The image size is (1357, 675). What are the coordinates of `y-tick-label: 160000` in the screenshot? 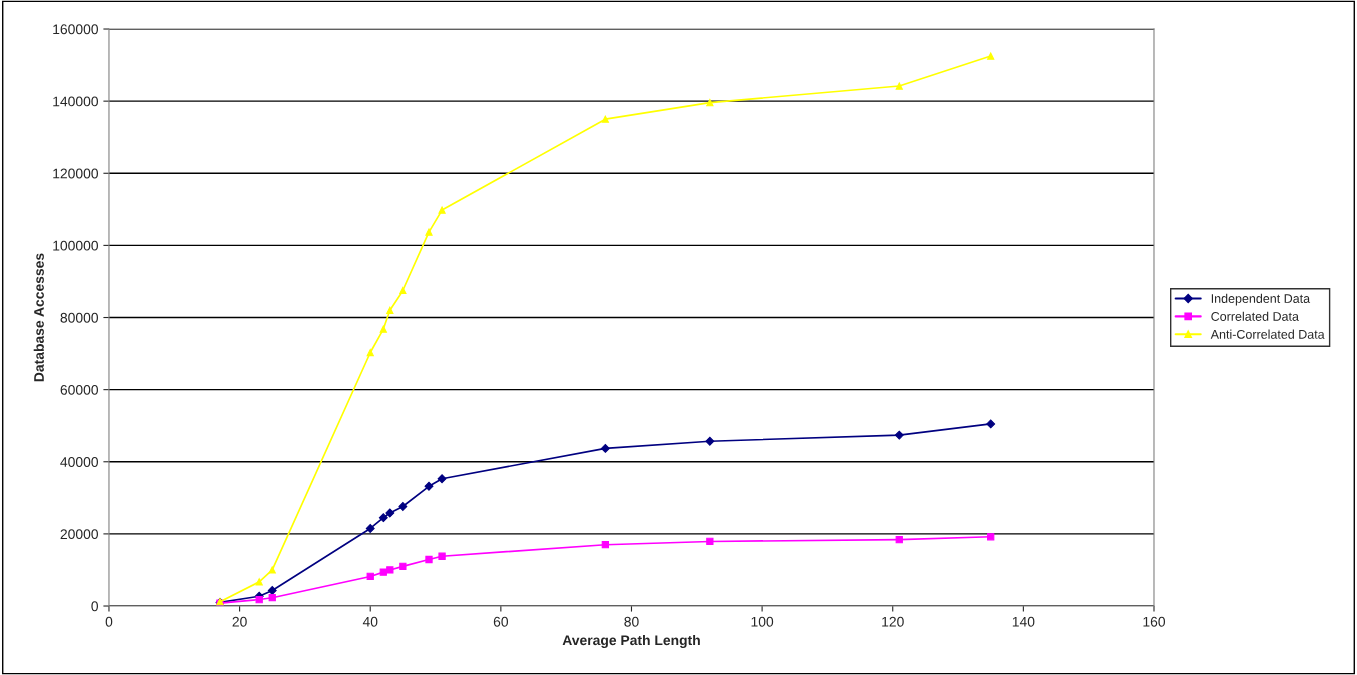 It's located at (76, 29).